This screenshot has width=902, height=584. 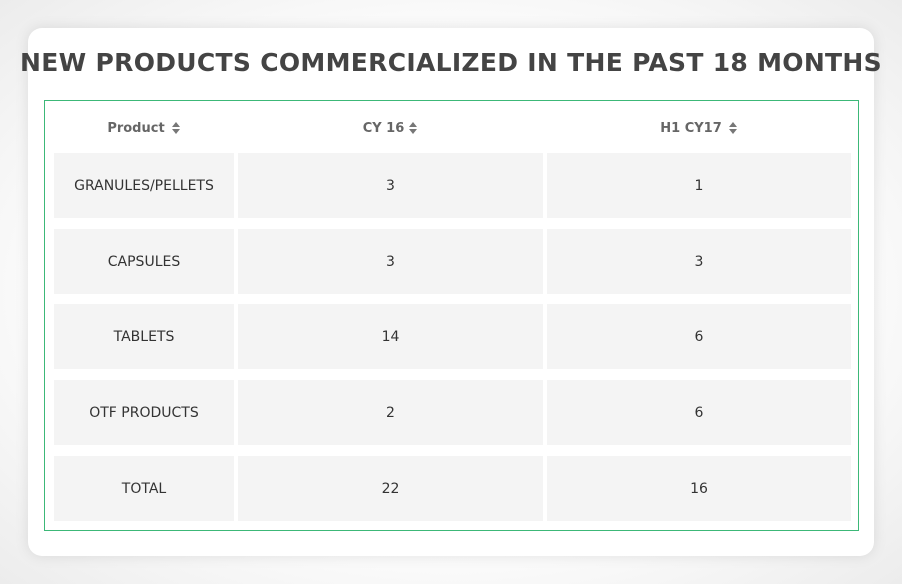 What do you see at coordinates (691, 128) in the screenshot?
I see `column-header-label: H1 CY17` at bounding box center [691, 128].